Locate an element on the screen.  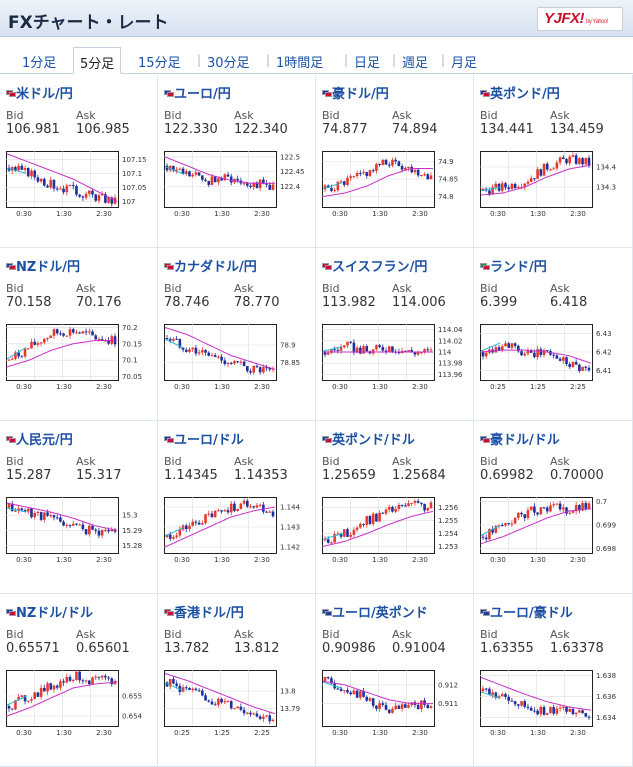
mini-chart: 1.256 1.255 1.254 1.253 0:30 1:30 2:30 is located at coordinates (395, 532).